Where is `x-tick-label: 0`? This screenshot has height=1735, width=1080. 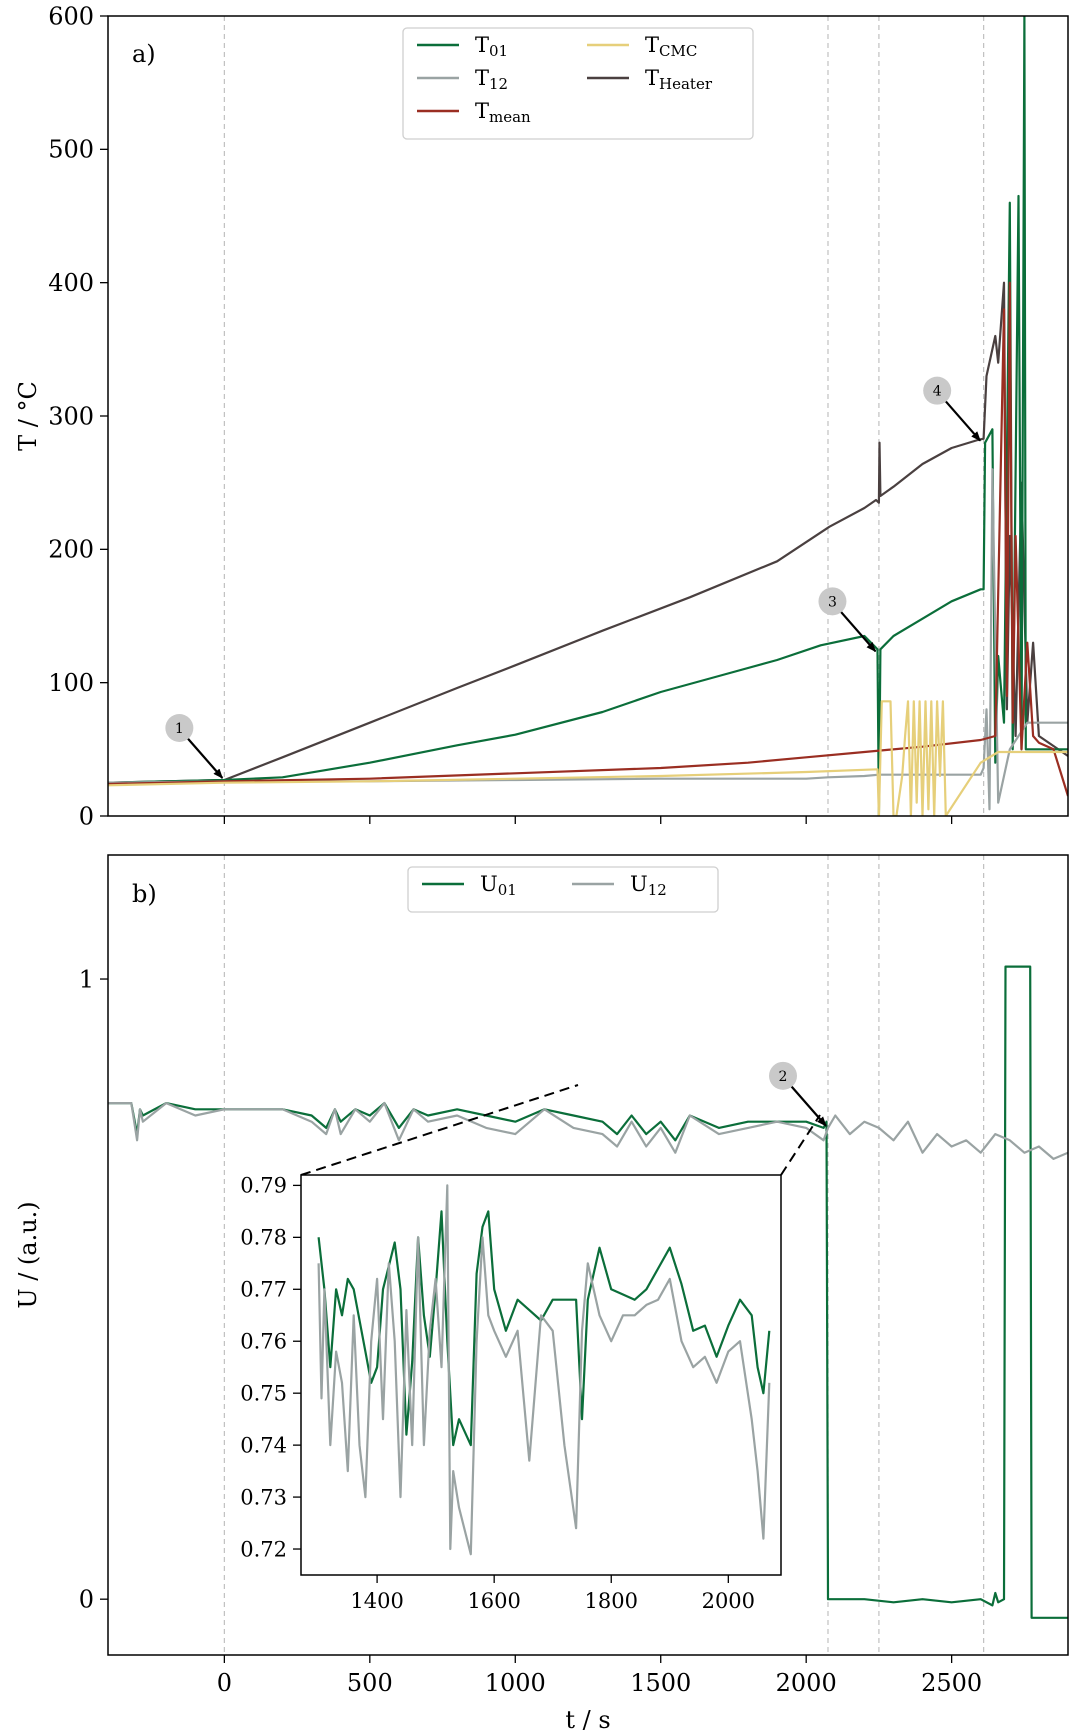 x-tick-label: 0 is located at coordinates (224, 1683).